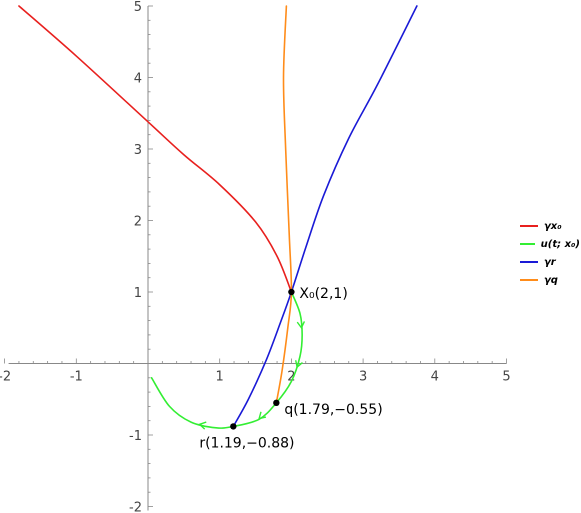  Describe the element at coordinates (76, 377) in the screenshot. I see `x-tick-label: -1` at that location.